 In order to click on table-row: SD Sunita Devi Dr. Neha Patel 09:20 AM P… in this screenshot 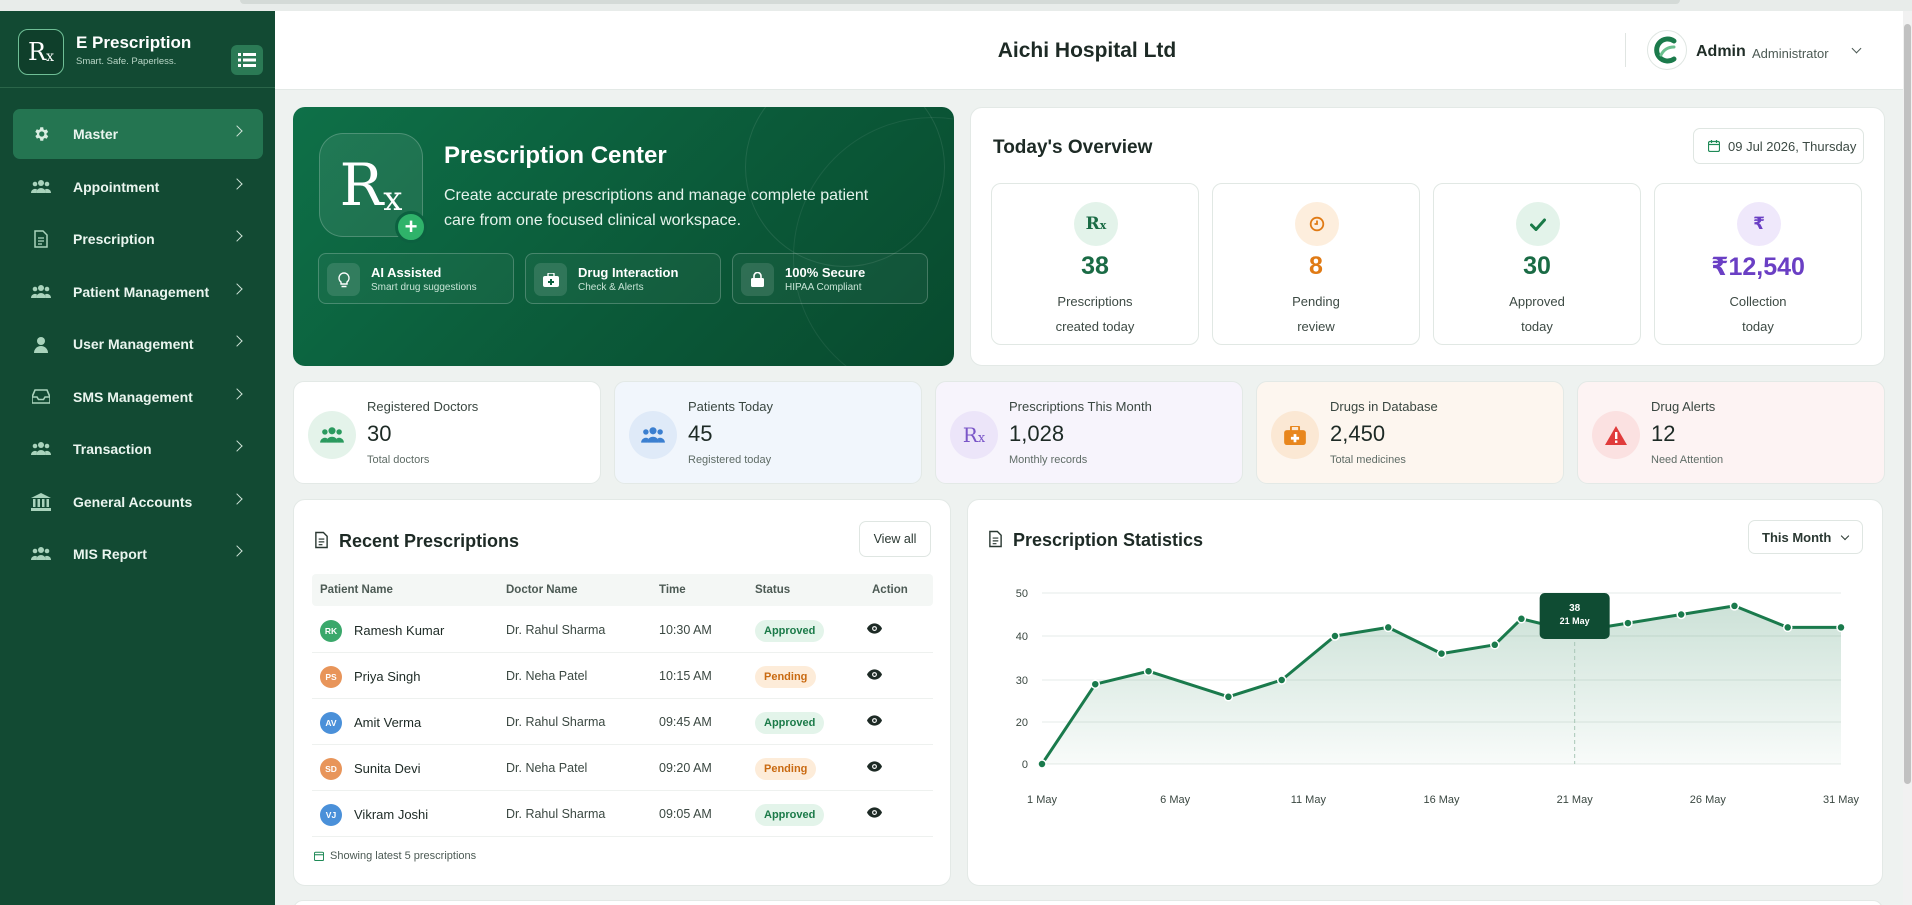, I will do `click(622, 768)`.